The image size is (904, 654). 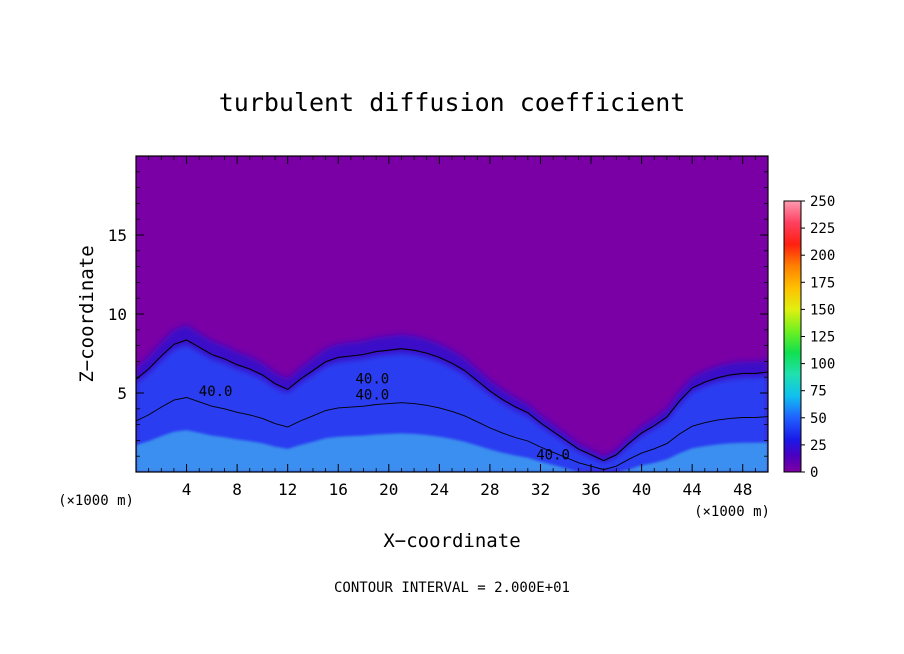 I want to click on y-axis-label: Z−coordinate, so click(x=87, y=313).